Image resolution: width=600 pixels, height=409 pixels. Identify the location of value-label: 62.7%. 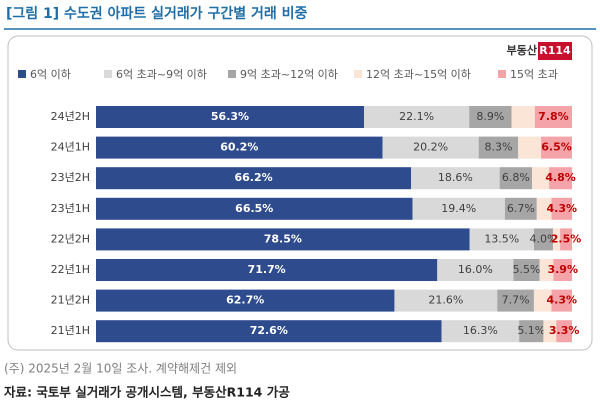
(245, 300).